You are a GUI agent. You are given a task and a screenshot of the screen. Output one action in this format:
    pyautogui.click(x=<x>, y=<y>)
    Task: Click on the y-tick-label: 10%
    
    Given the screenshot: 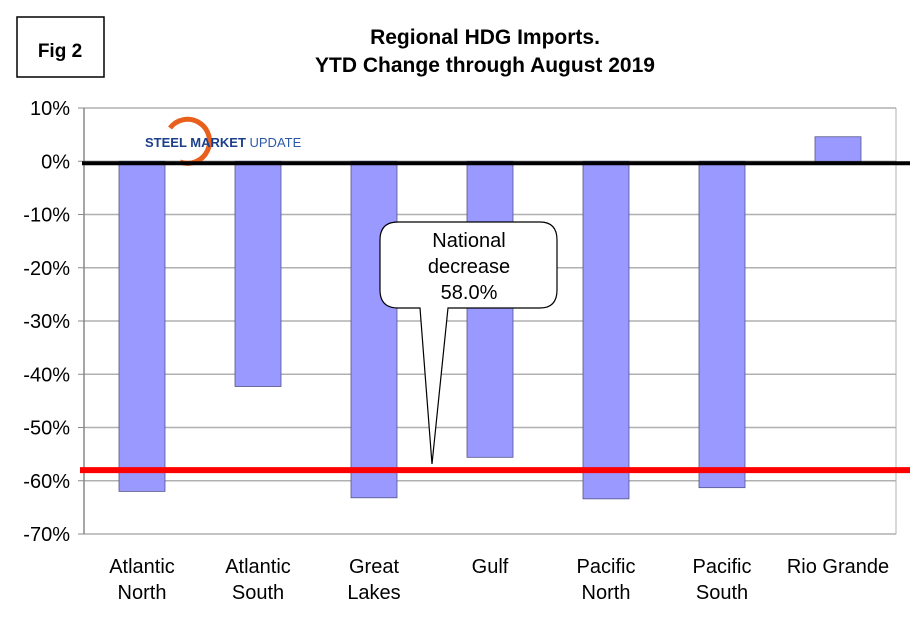 What is the action you would take?
    pyautogui.click(x=50, y=109)
    